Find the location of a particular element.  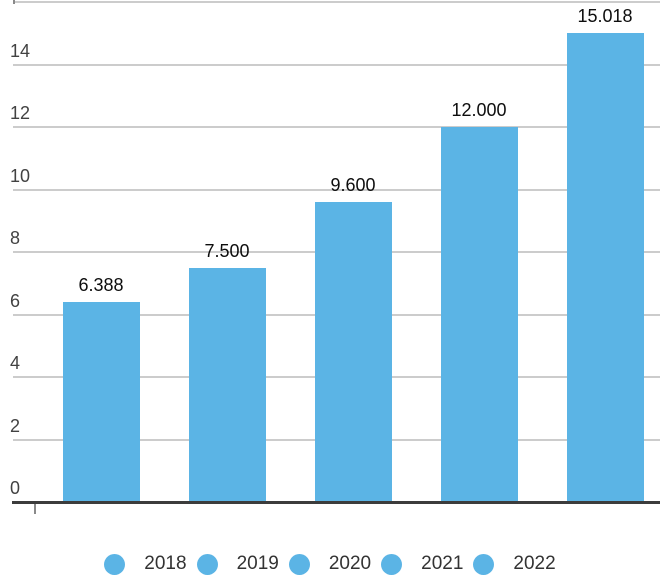

gridline-y10 is located at coordinates (336, 189).